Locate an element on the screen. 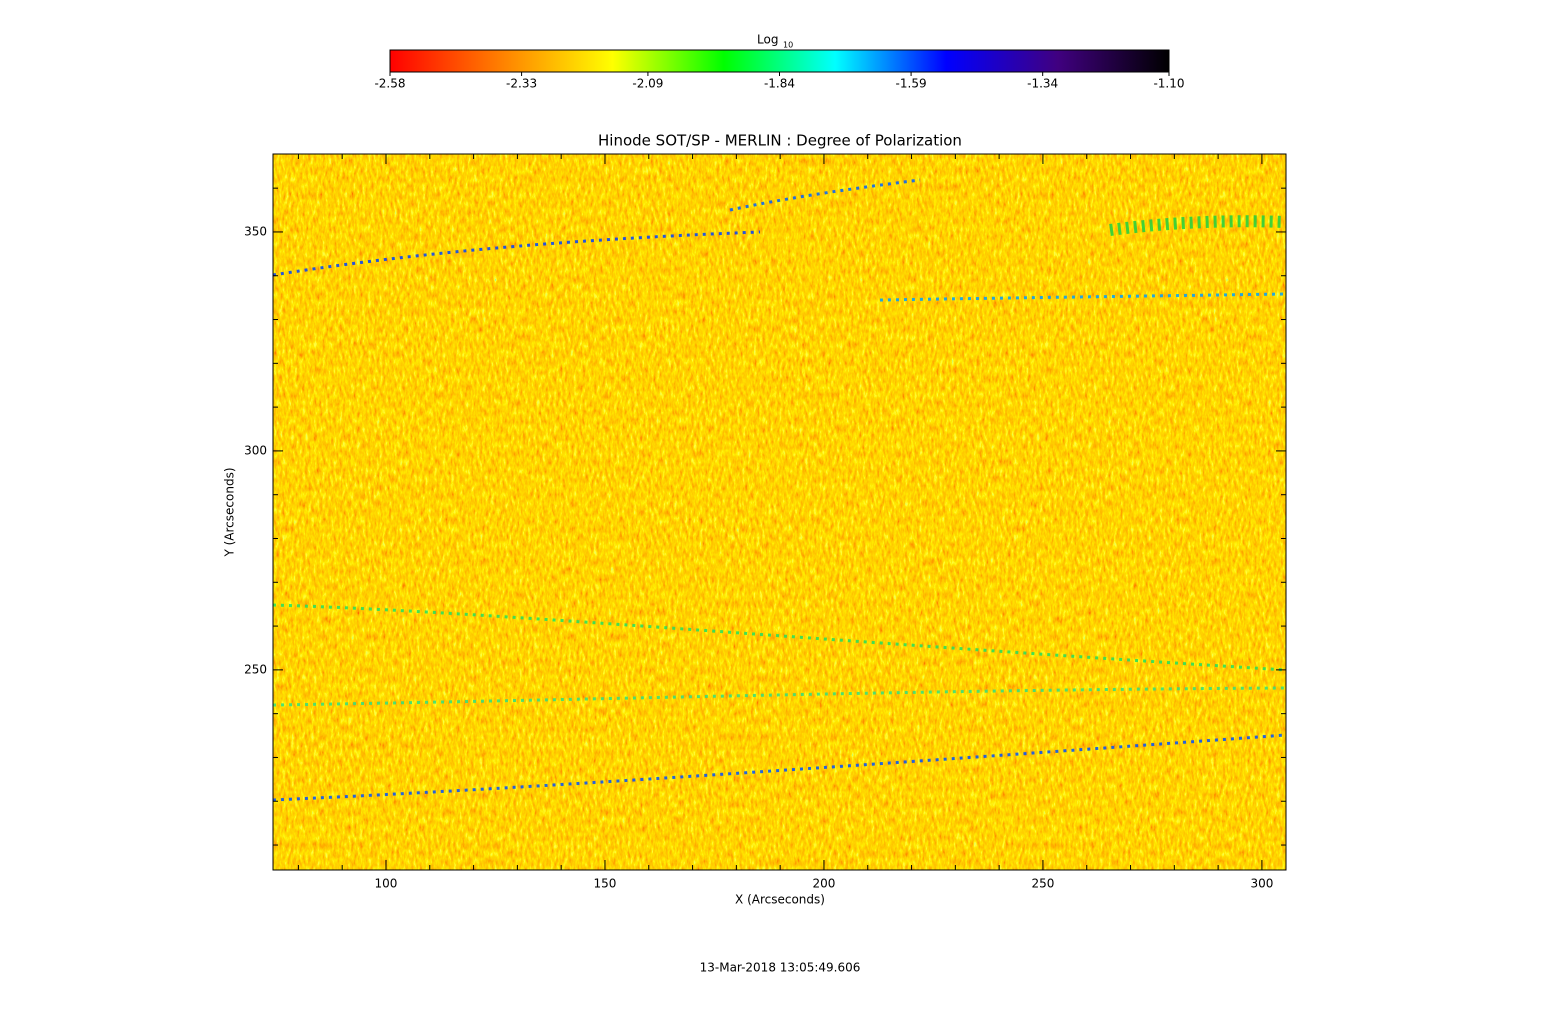 Image resolution: width=1559 pixels, height=1024 pixels. colorbar-tick-label: -1.84 is located at coordinates (779, 84).